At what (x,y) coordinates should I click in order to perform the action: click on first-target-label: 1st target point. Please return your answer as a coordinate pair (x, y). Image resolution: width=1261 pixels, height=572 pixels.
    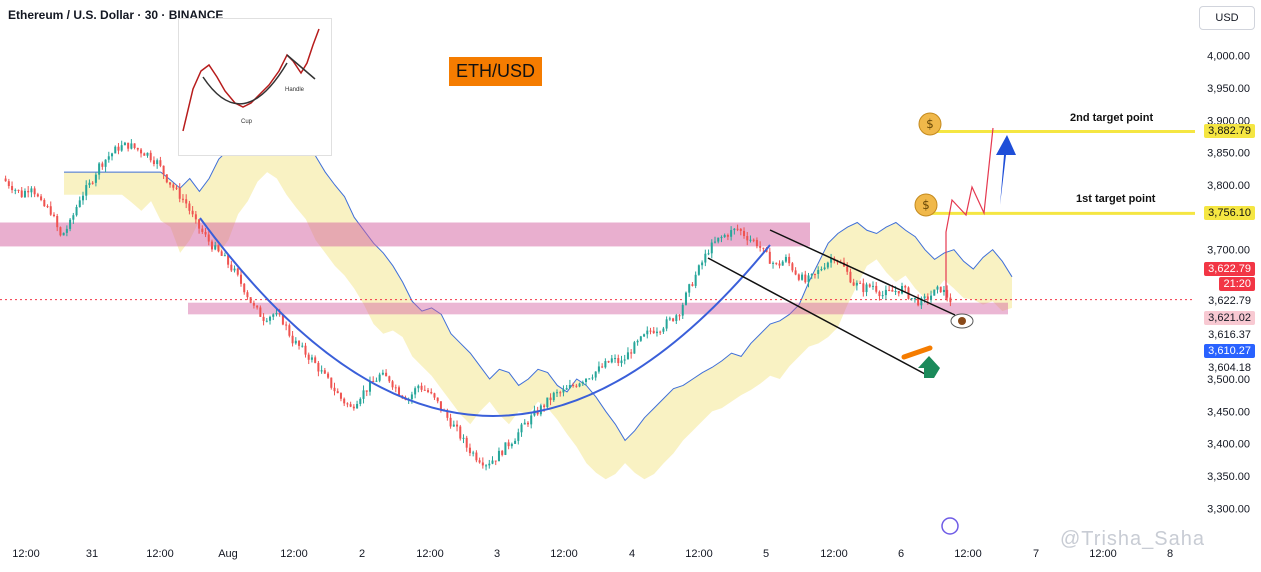
    Looking at the image, I should click on (1116, 199).